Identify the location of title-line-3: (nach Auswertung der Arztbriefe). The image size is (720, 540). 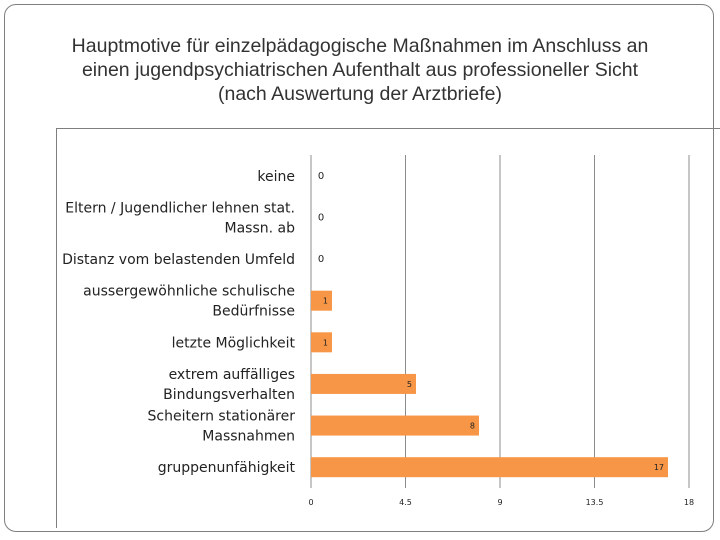
(360, 94).